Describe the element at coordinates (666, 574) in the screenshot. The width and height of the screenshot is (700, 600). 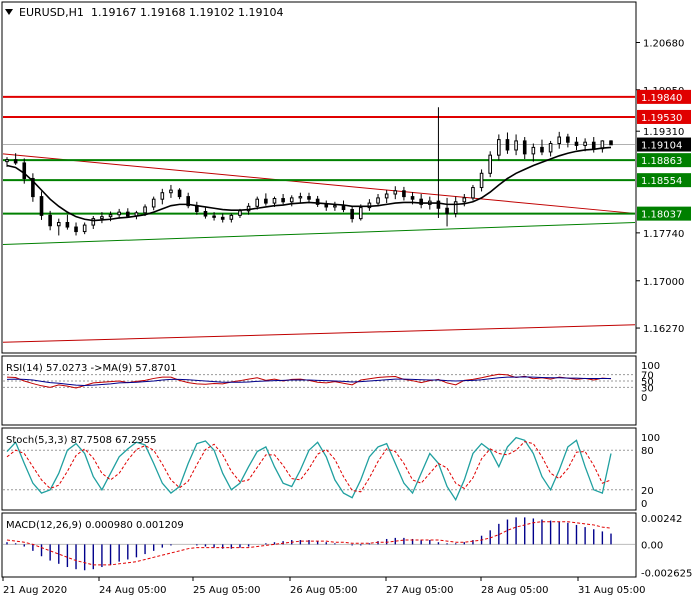
I see `macd-axis-label: -0.002625` at that location.